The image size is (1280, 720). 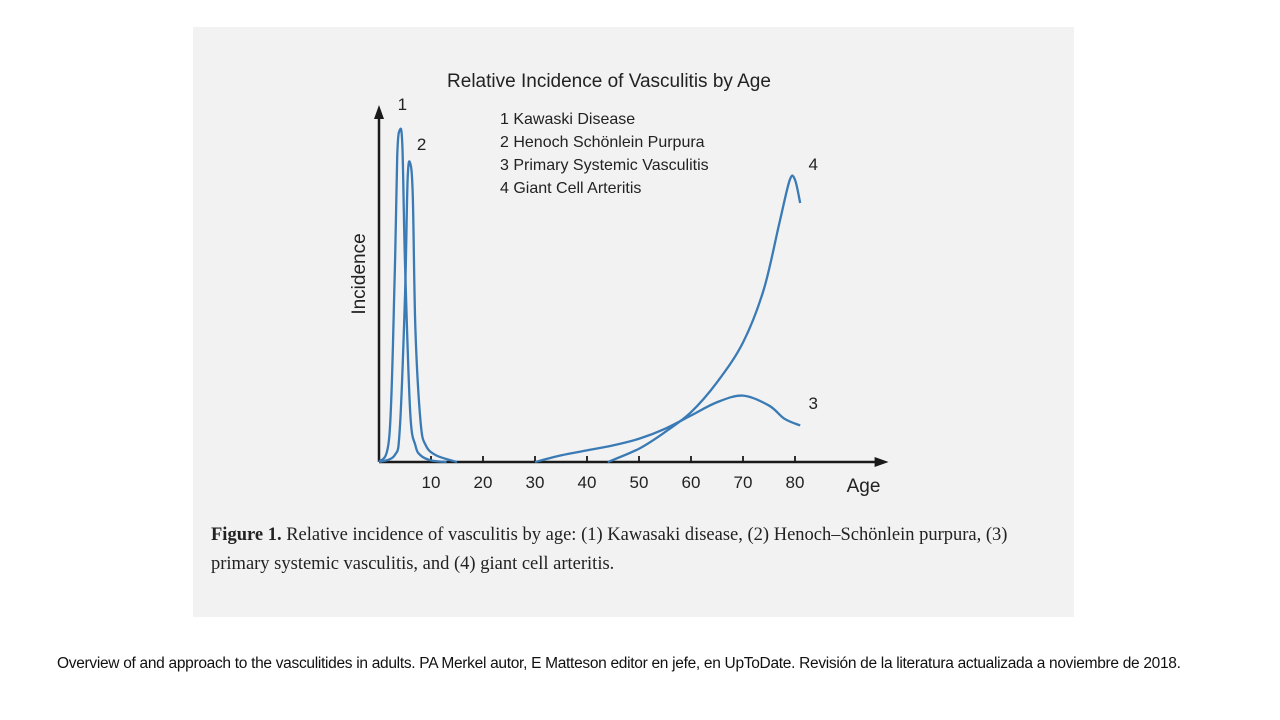 I want to click on curve-label: 2, so click(x=421, y=144).